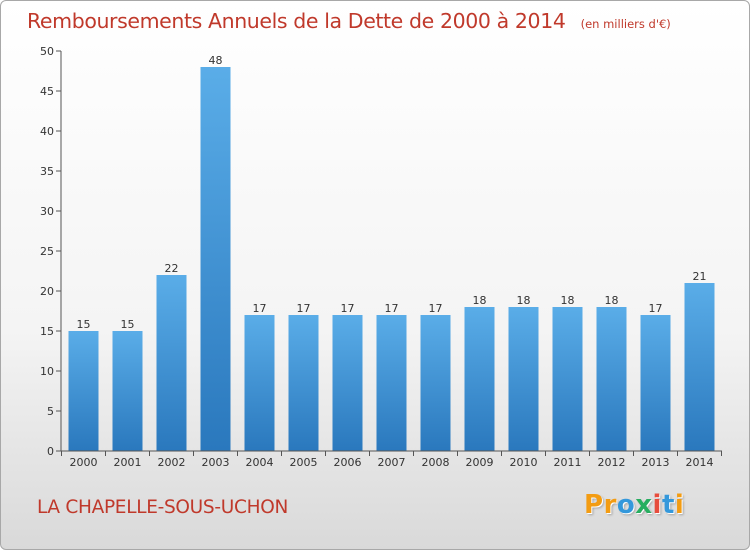 The image size is (750, 550). Describe the element at coordinates (567, 379) in the screenshot. I see `bar-2011` at that location.